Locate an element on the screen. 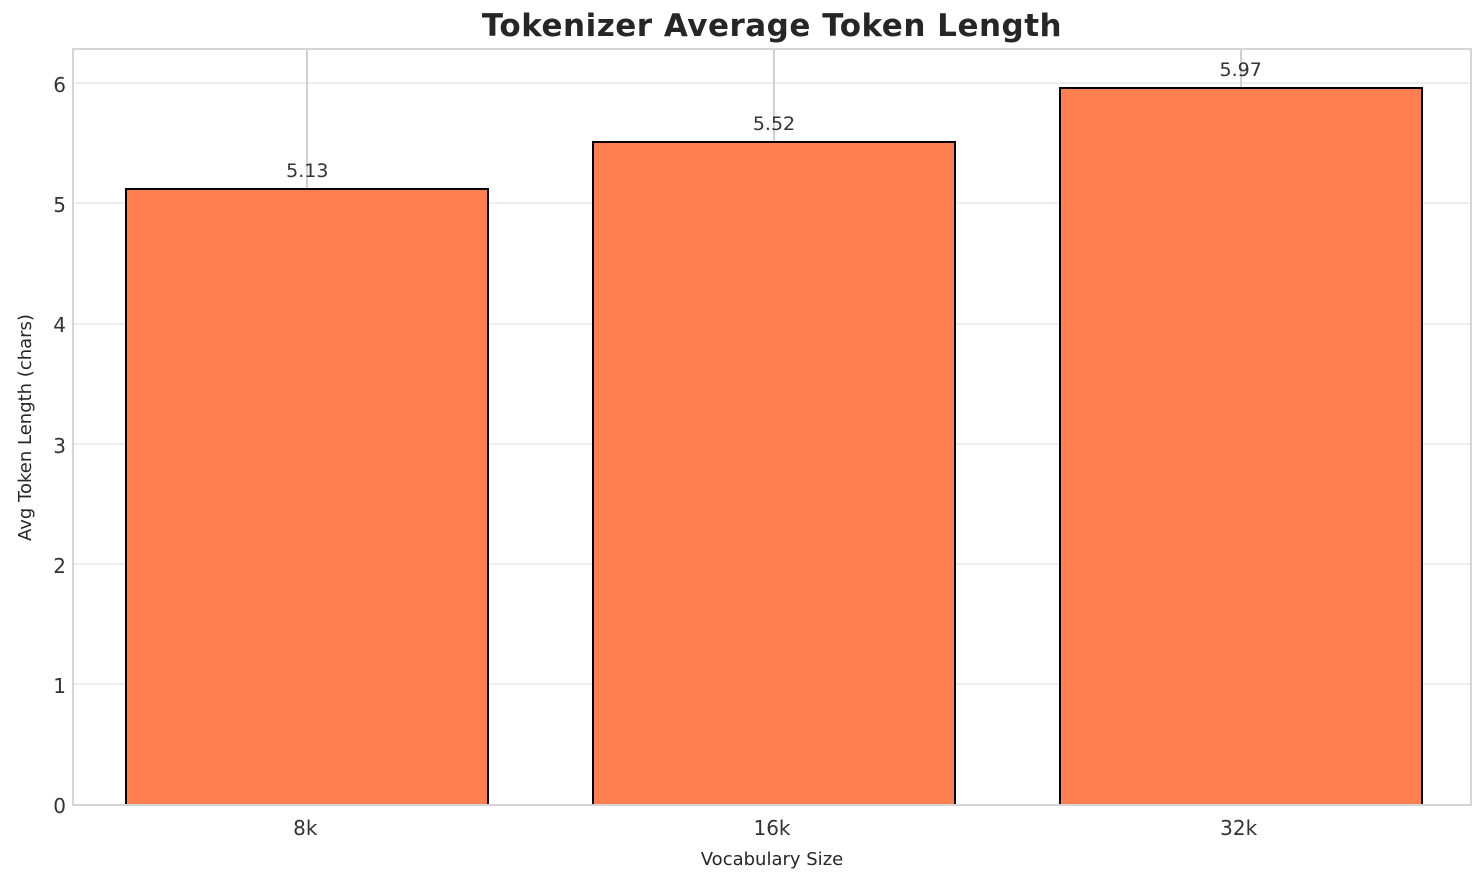  y-tick-label-1: 1 is located at coordinates (59, 685).